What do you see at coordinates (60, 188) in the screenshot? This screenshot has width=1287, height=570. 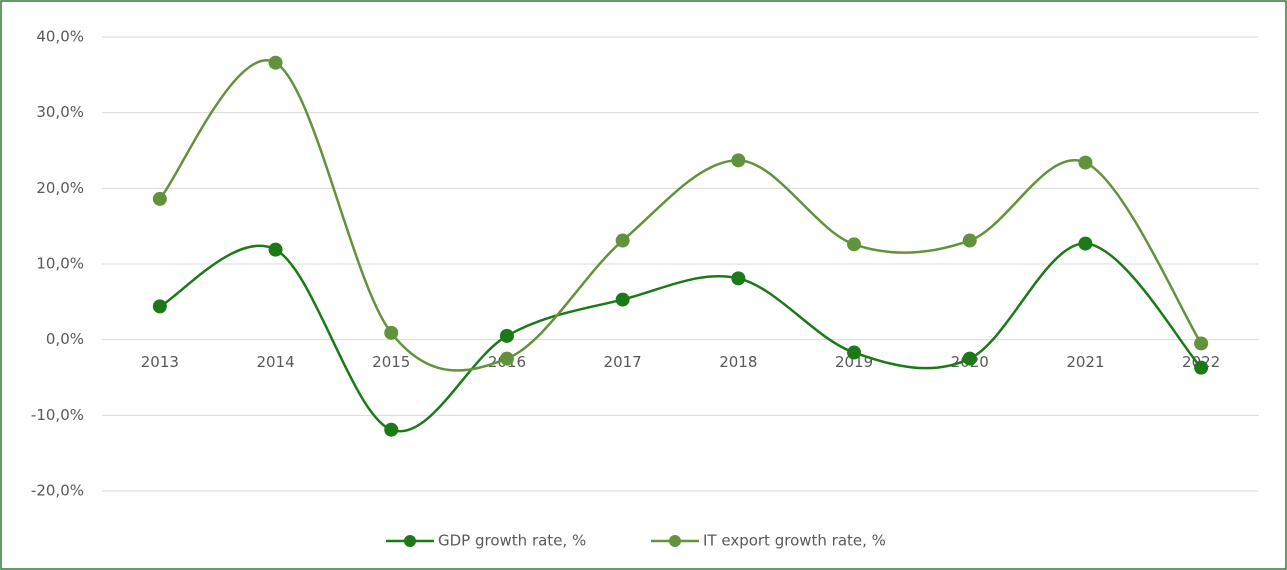 I see `y-tick-label: 20,0%` at bounding box center [60, 188].